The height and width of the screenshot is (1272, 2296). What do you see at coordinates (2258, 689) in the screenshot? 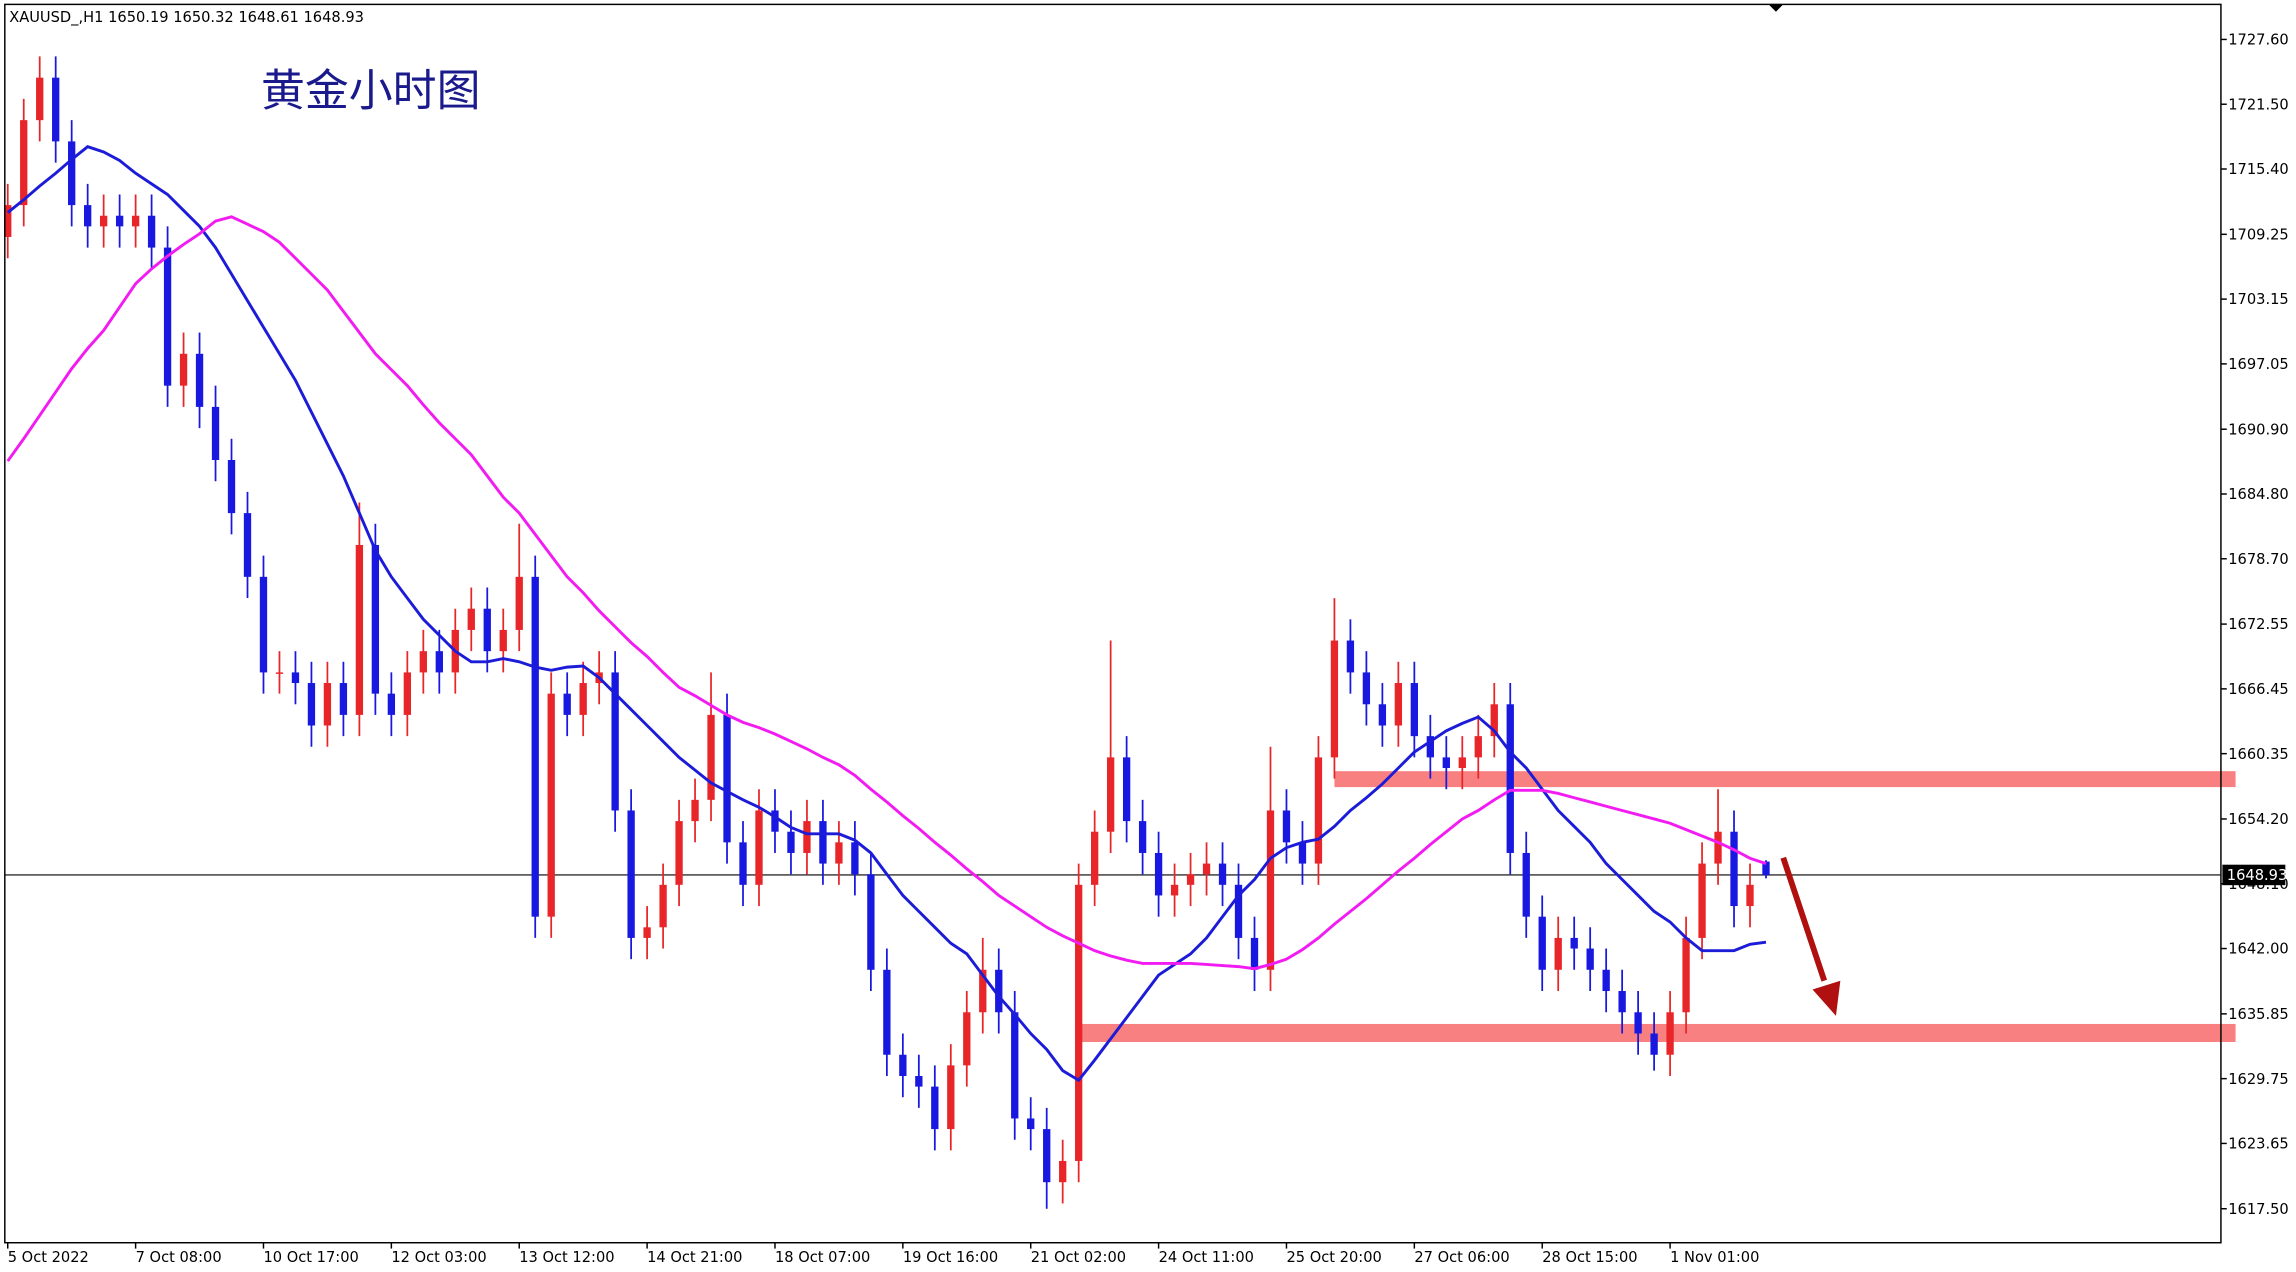
I see `y-tick-label: 1666.45` at bounding box center [2258, 689].